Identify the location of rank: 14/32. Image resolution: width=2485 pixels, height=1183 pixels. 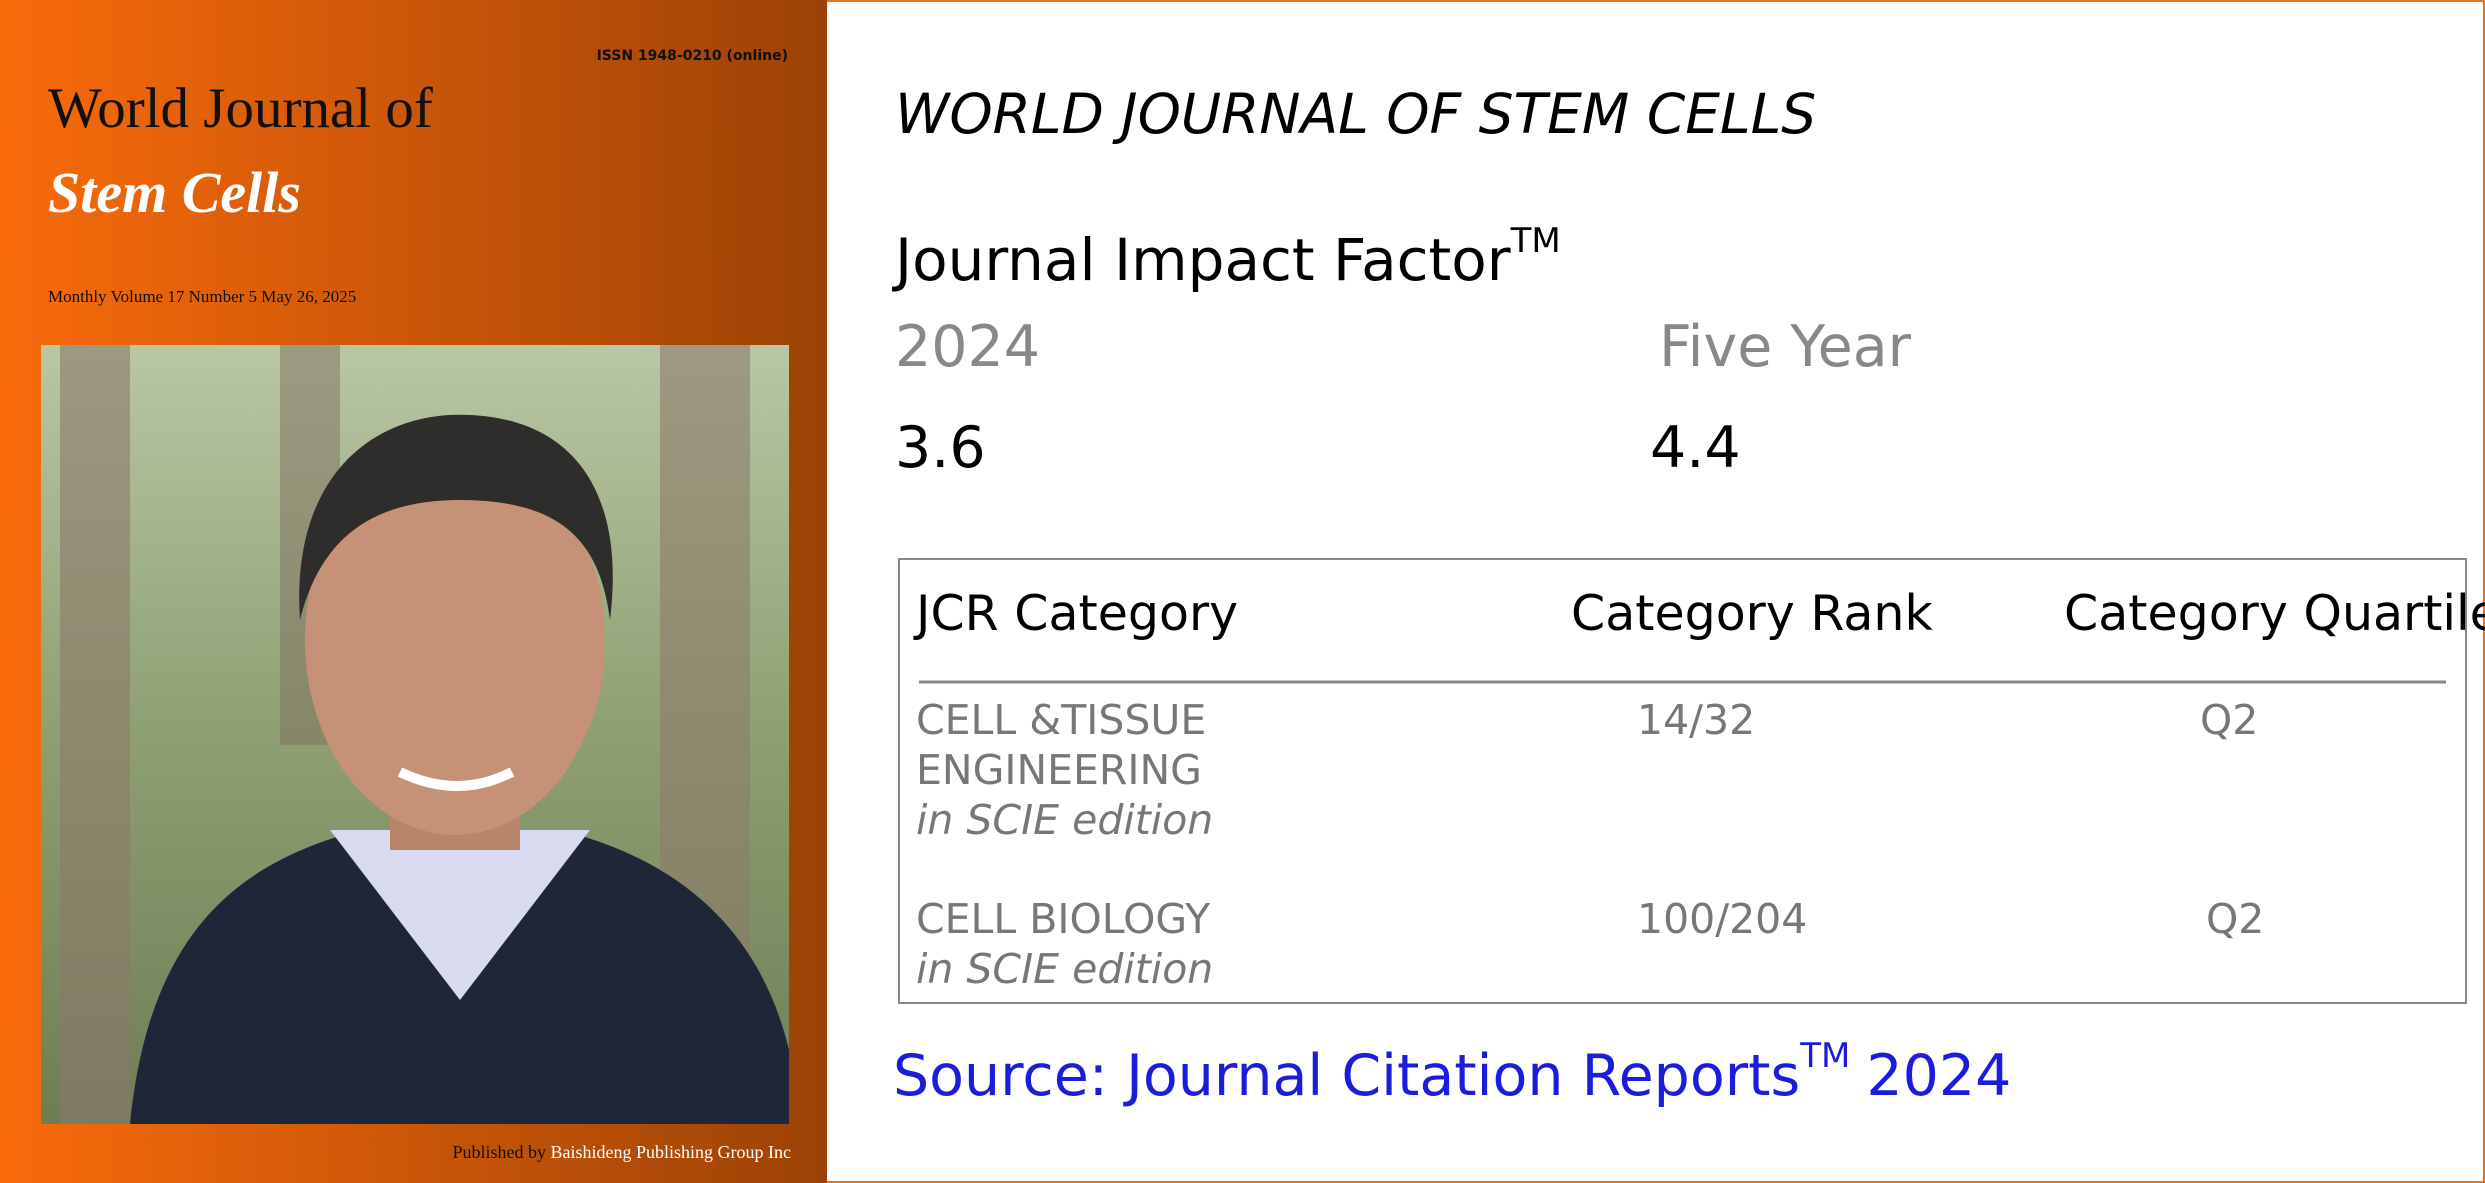
(1696, 720).